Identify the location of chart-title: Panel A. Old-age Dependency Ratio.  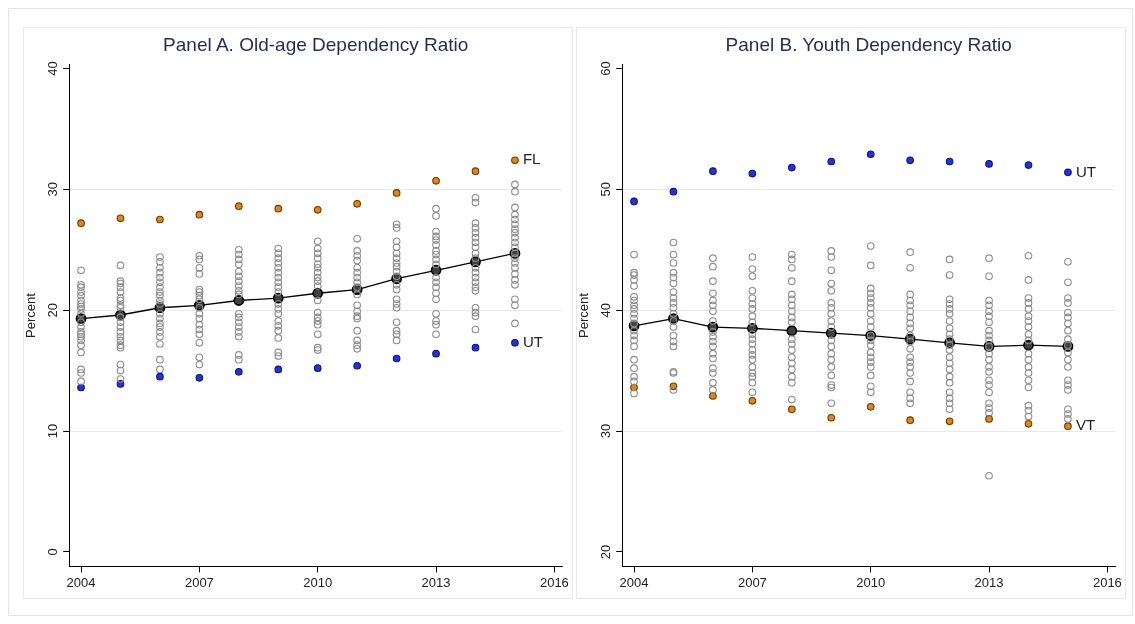
(316, 44).